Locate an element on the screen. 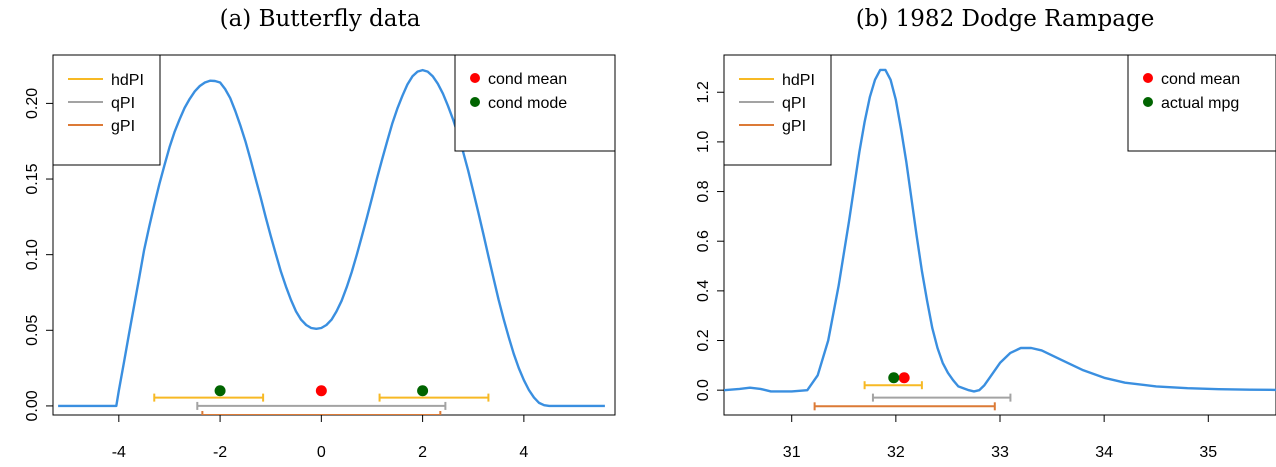 This screenshot has height=467, width=1276. chart-title: (a) Butterfly data is located at coordinates (320, 19).